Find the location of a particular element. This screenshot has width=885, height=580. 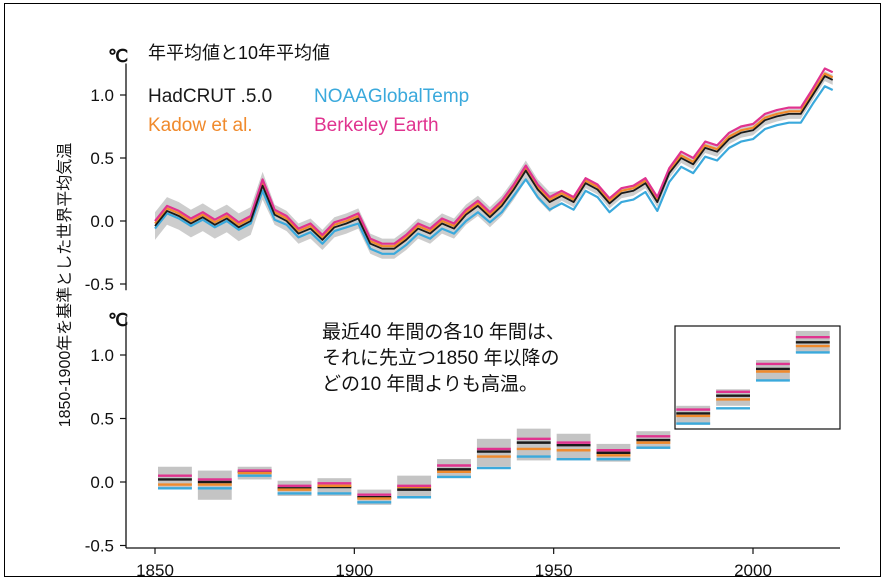

top-y-tick-label: -0.5 is located at coordinates (99, 284).